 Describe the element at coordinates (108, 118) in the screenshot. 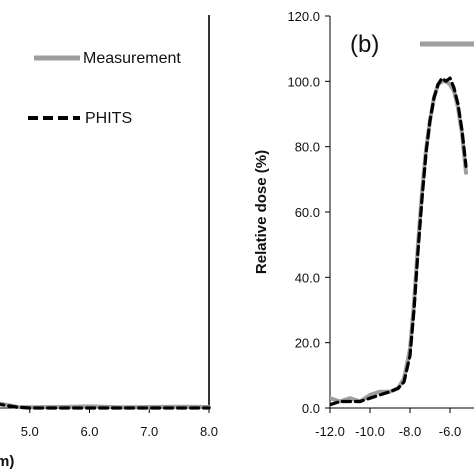

I see `legend-phits-label: PHITS` at that location.